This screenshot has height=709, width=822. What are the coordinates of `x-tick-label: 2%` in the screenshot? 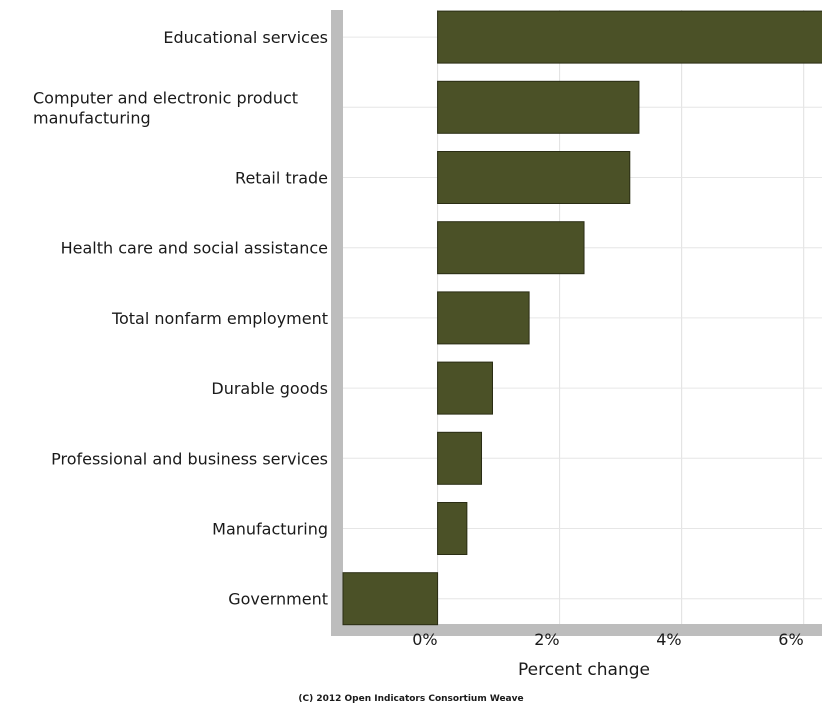 It's located at (546, 639).